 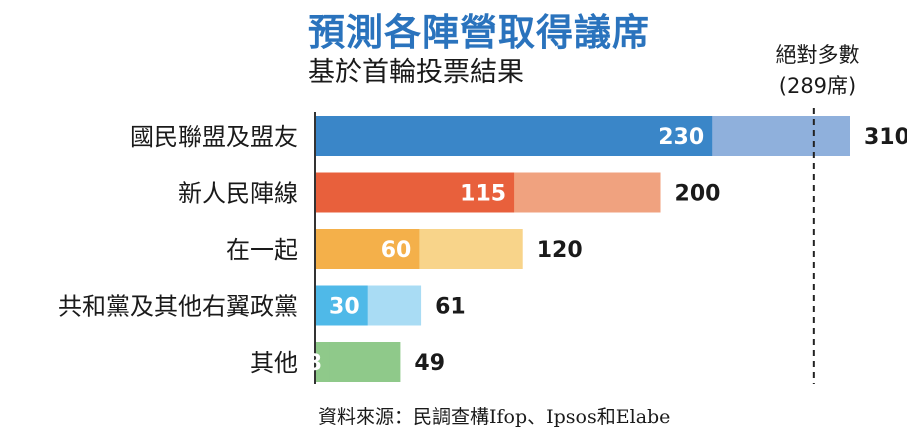 I want to click on category-label: 新人民陣線, so click(x=238, y=194).